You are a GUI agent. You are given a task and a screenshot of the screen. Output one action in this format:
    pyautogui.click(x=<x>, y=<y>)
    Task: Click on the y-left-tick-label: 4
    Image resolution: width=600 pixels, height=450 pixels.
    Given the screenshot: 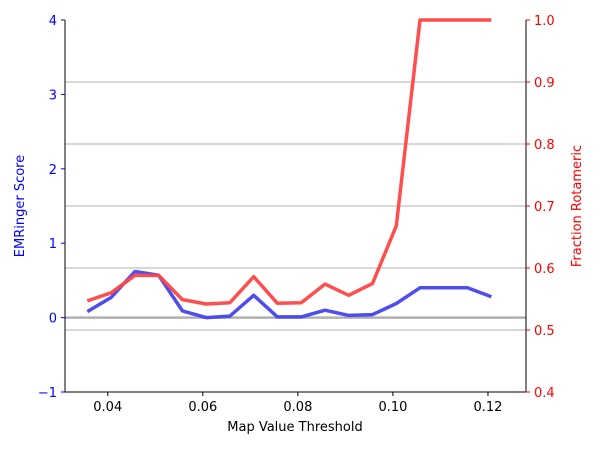 What is the action you would take?
    pyautogui.click(x=53, y=21)
    